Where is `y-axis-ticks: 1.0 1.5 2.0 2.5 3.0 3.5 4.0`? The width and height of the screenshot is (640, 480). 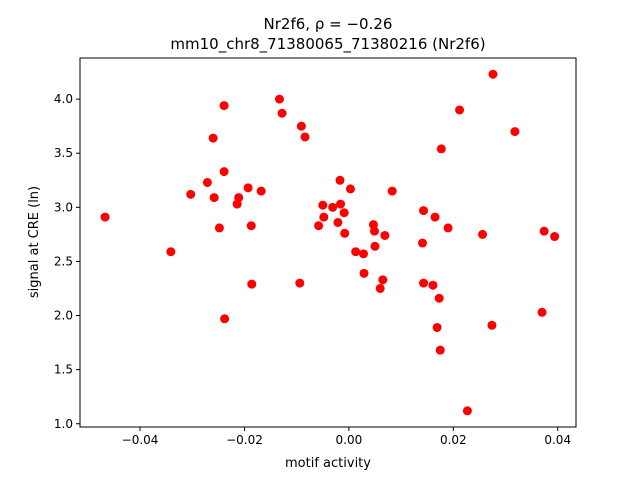 y-axis-ticks: 1.0 1.5 2.0 2.5 3.0 3.5 4.0 is located at coordinates (67, 261).